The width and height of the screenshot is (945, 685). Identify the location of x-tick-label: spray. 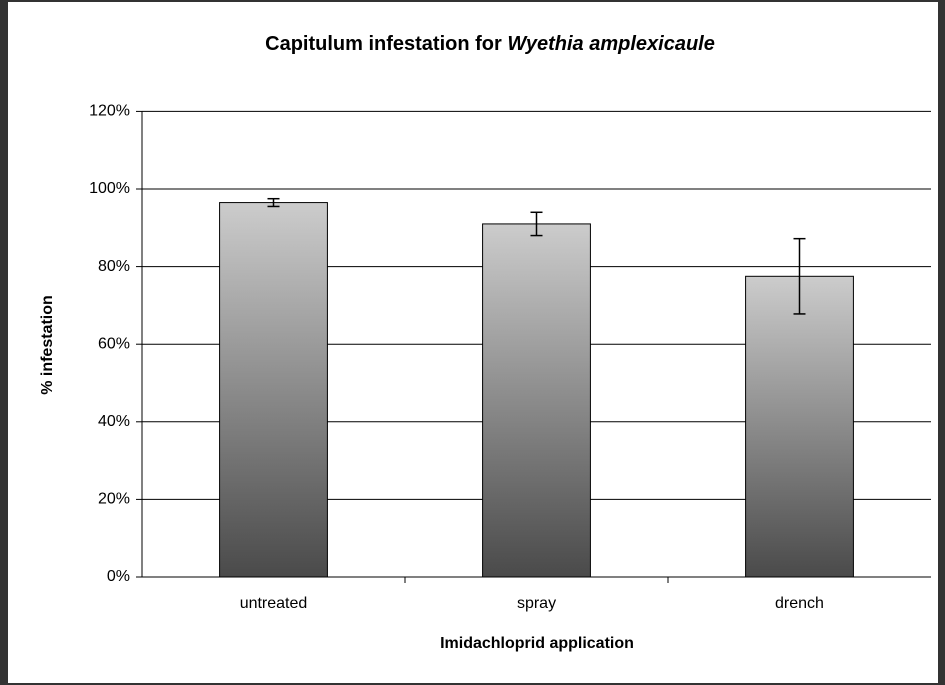
(536, 603).